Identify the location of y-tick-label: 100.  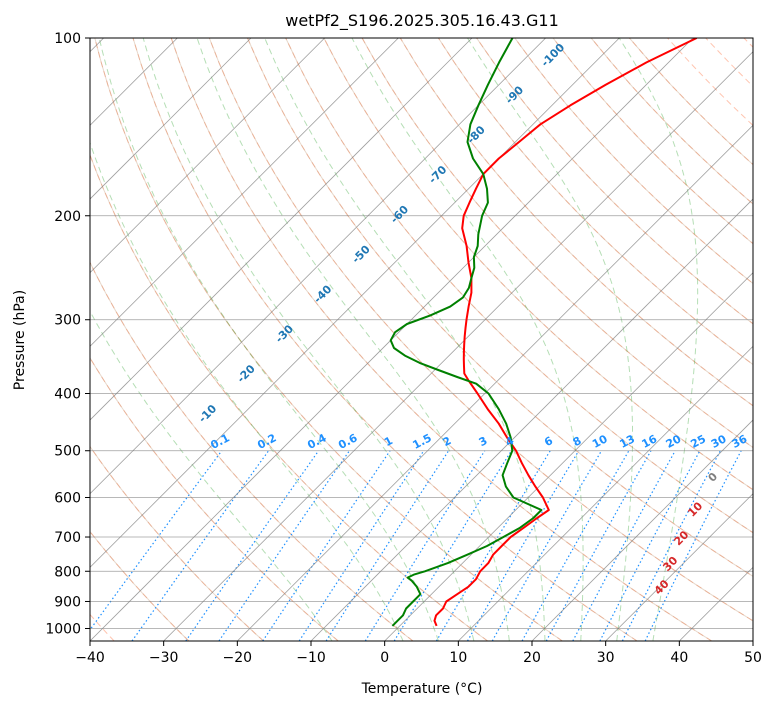
(67, 39).